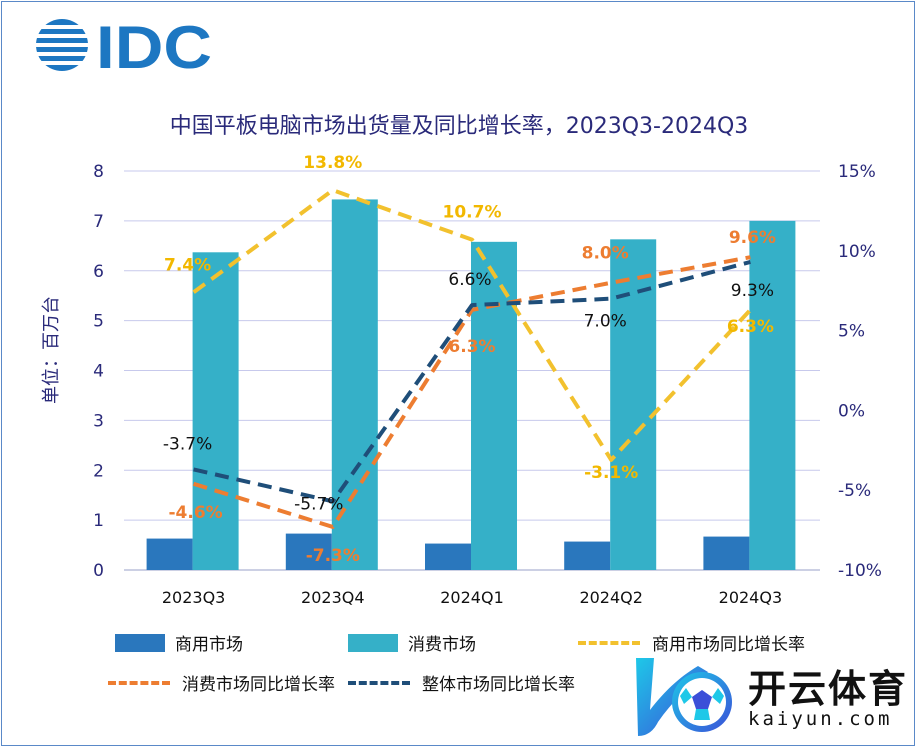 The width and height of the screenshot is (918, 749). What do you see at coordinates (154, 45) in the screenshot?
I see `idc-logo-text: IDC` at bounding box center [154, 45].